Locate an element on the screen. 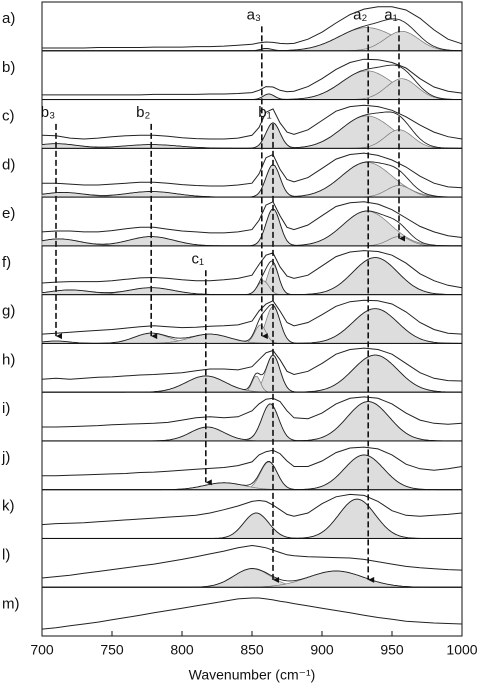 The width and height of the screenshot is (484, 690). panel-label: i) is located at coordinates (6, 408).